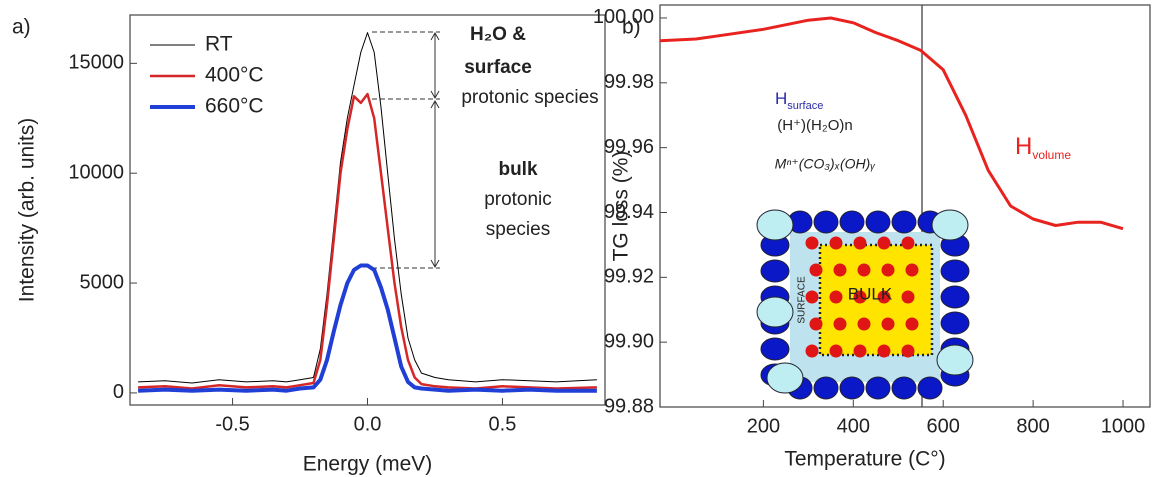 The width and height of the screenshot is (1157, 477). I want to click on annotation: bulk, so click(517, 169).